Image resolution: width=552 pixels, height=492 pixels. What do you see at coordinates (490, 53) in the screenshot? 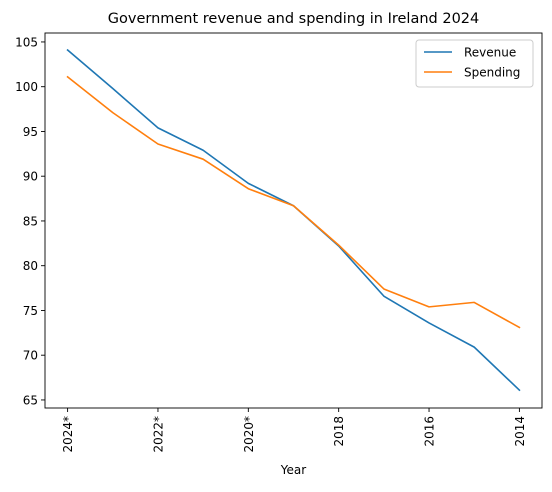
I see `legend-label-revenue: Revenue` at bounding box center [490, 53].